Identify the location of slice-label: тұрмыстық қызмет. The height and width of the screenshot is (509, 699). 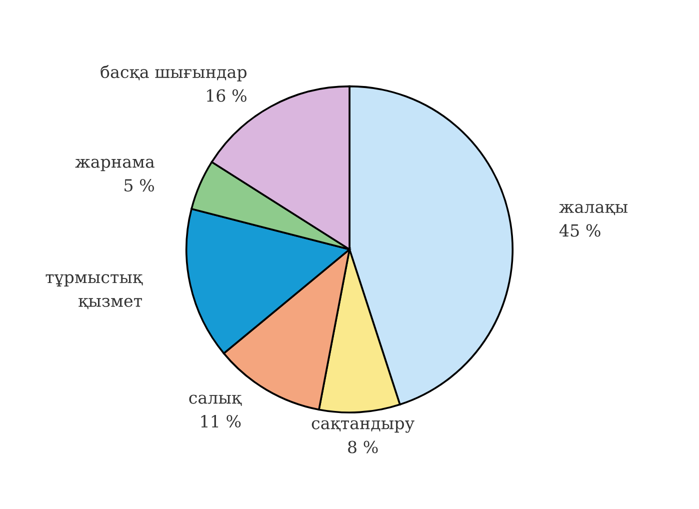
(94, 292).